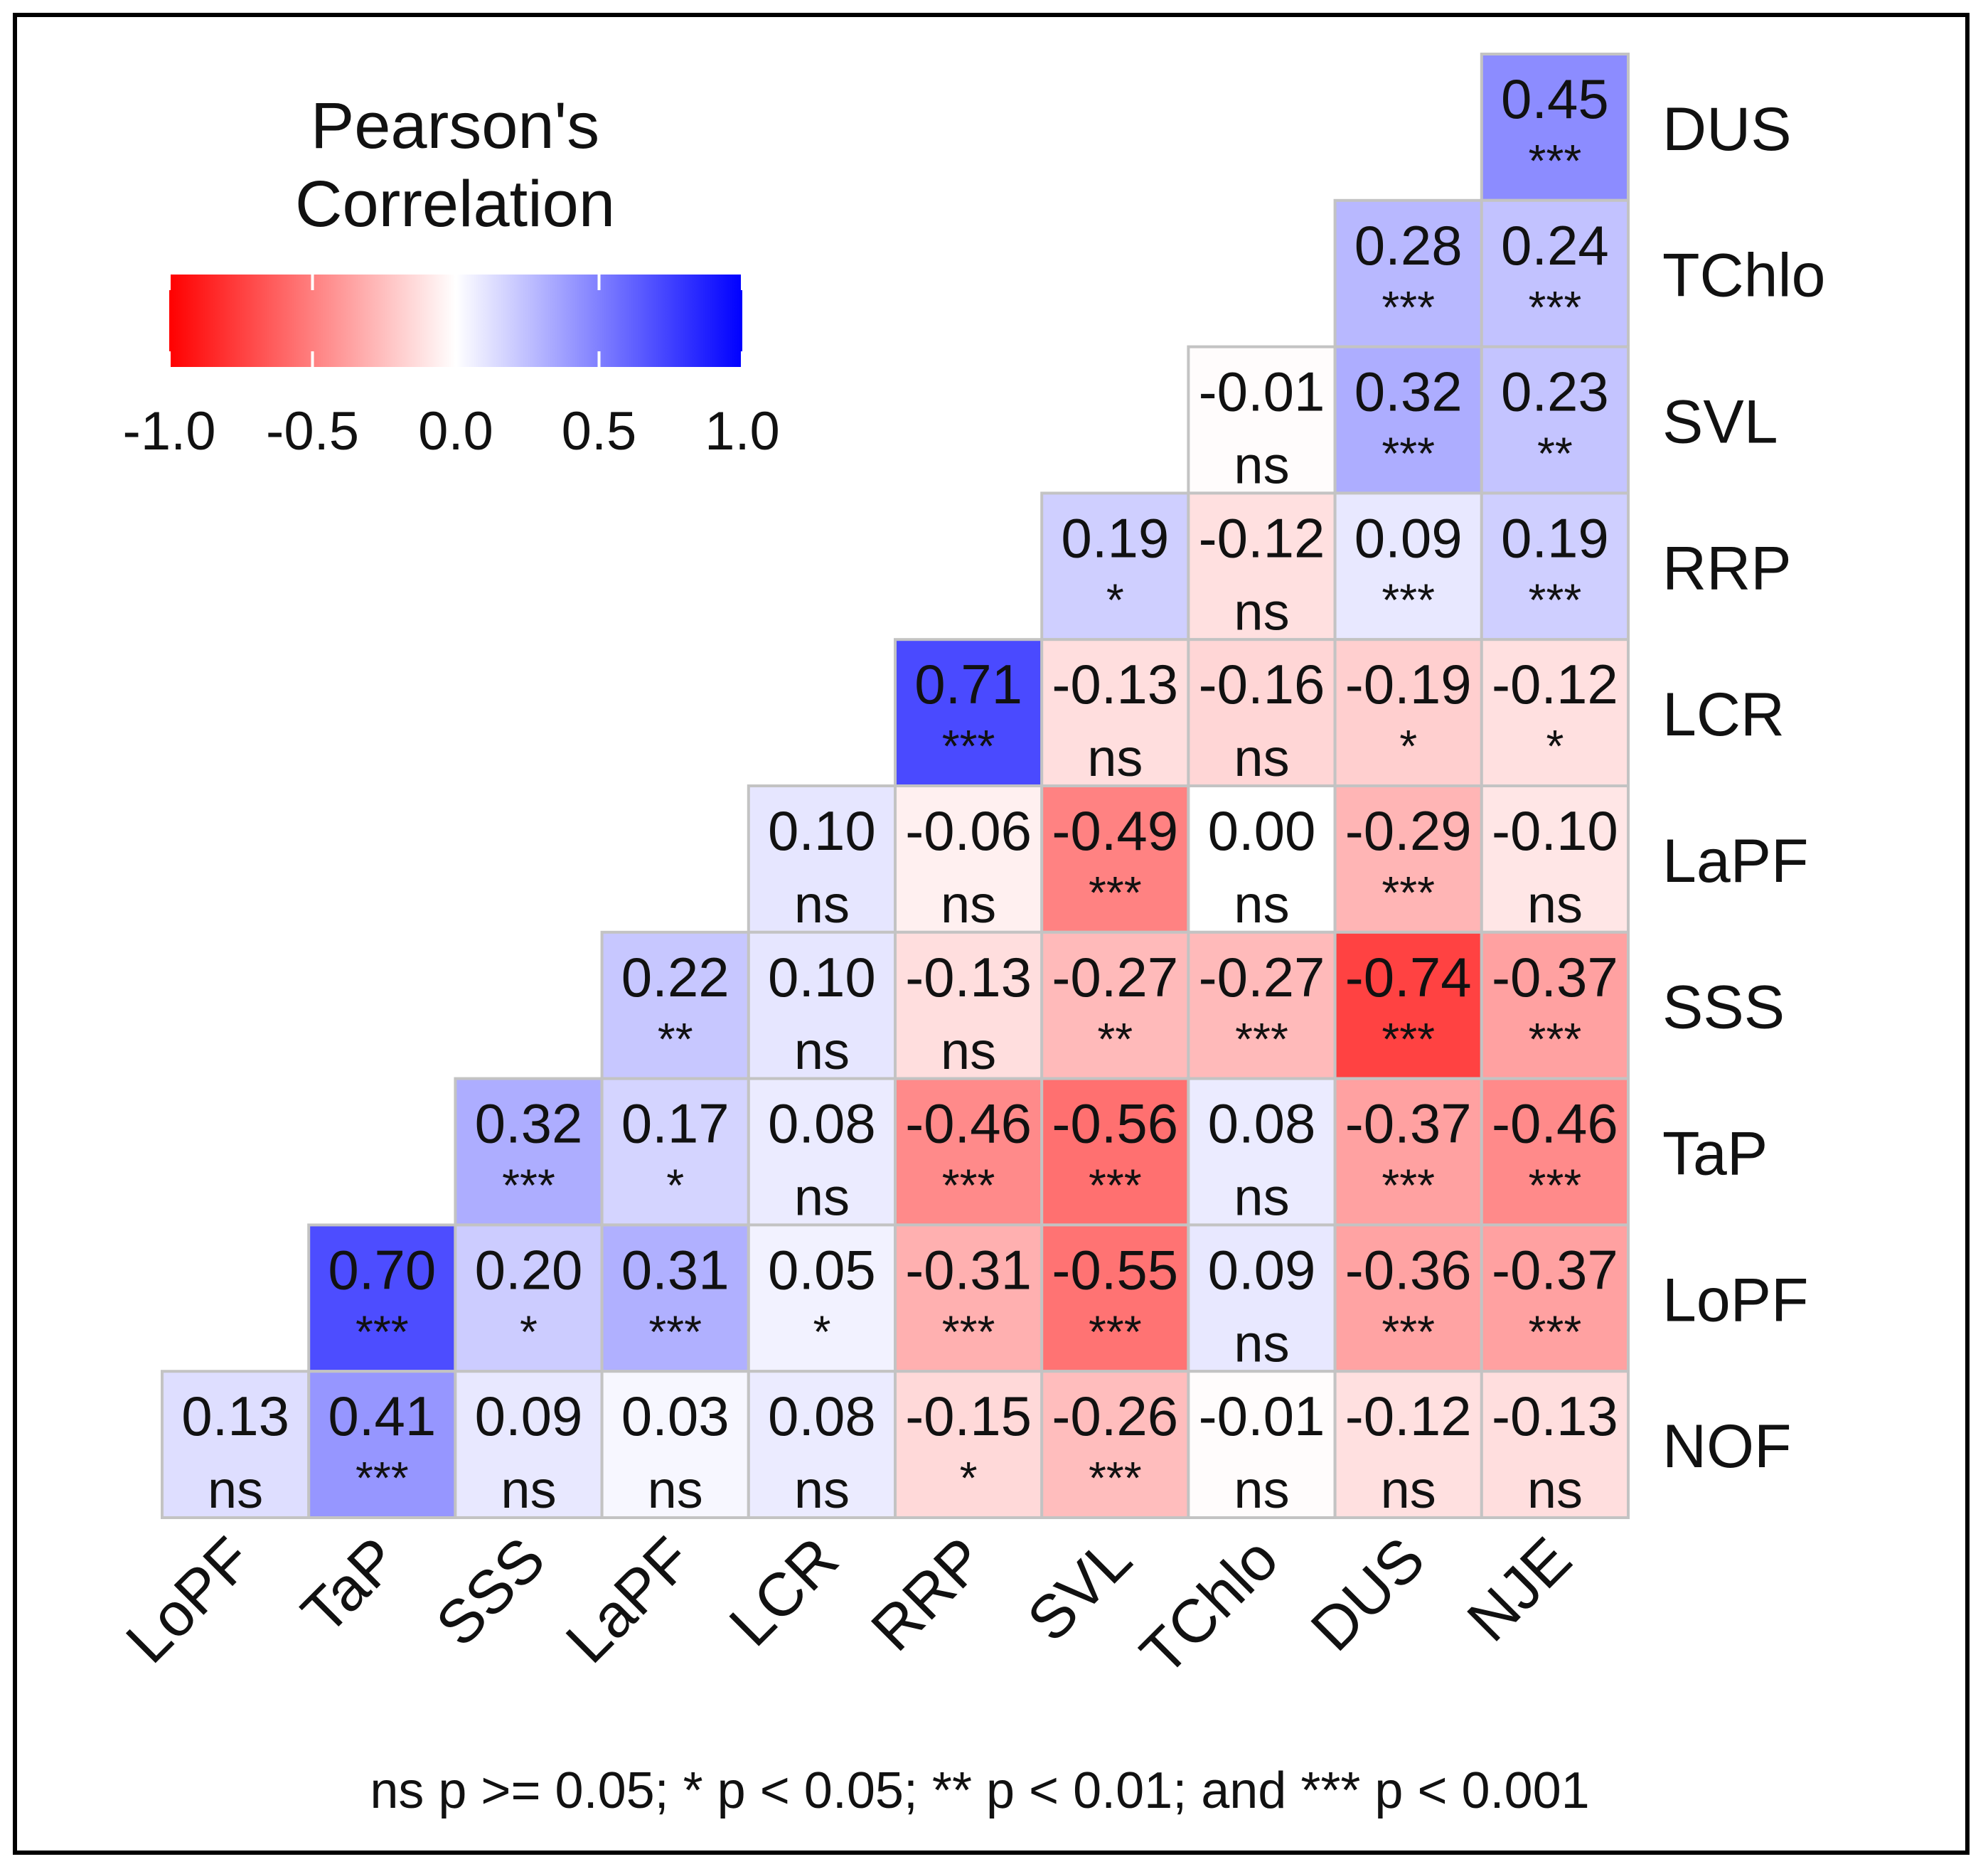 This screenshot has height=1869, width=1988. Describe the element at coordinates (455, 126) in the screenshot. I see `legend-title-line1: Pearson's` at that location.